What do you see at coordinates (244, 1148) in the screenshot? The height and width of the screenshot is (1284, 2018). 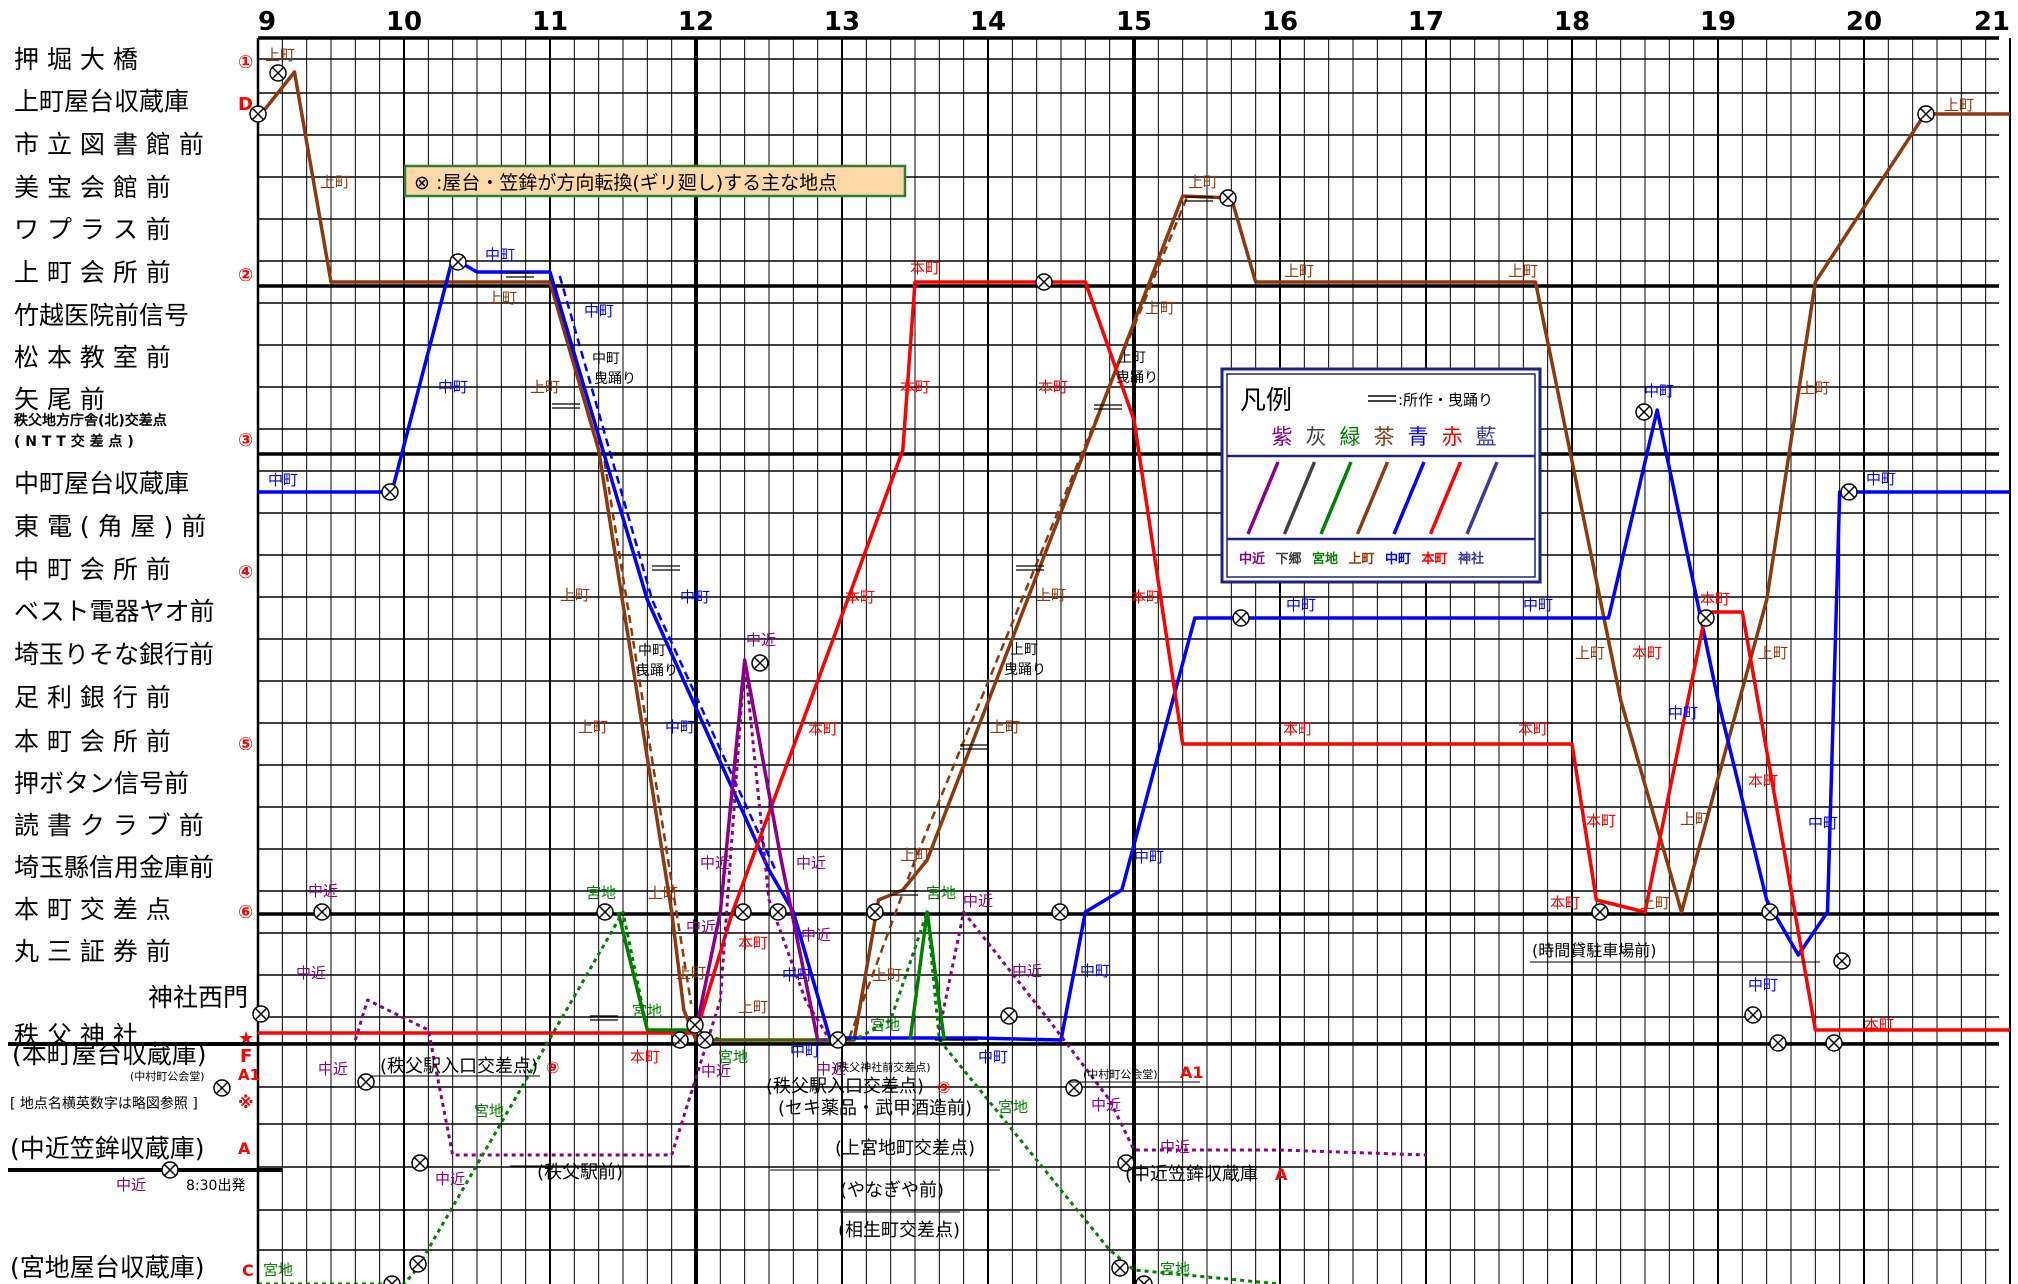 I see `lower-mark: A` at bounding box center [244, 1148].